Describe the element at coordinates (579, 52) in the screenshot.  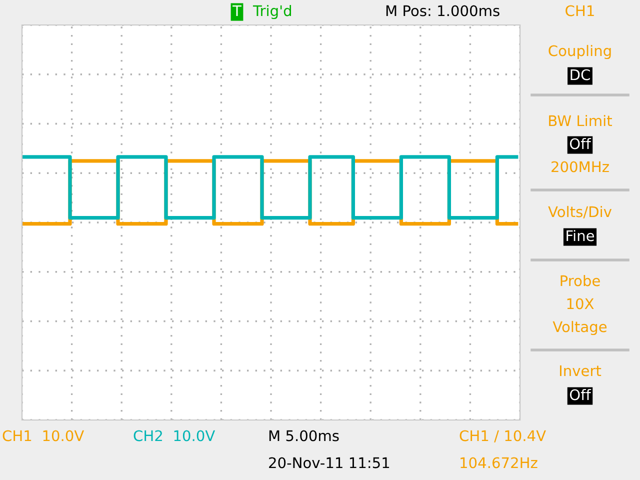
I see `text: Coupling` at that location.